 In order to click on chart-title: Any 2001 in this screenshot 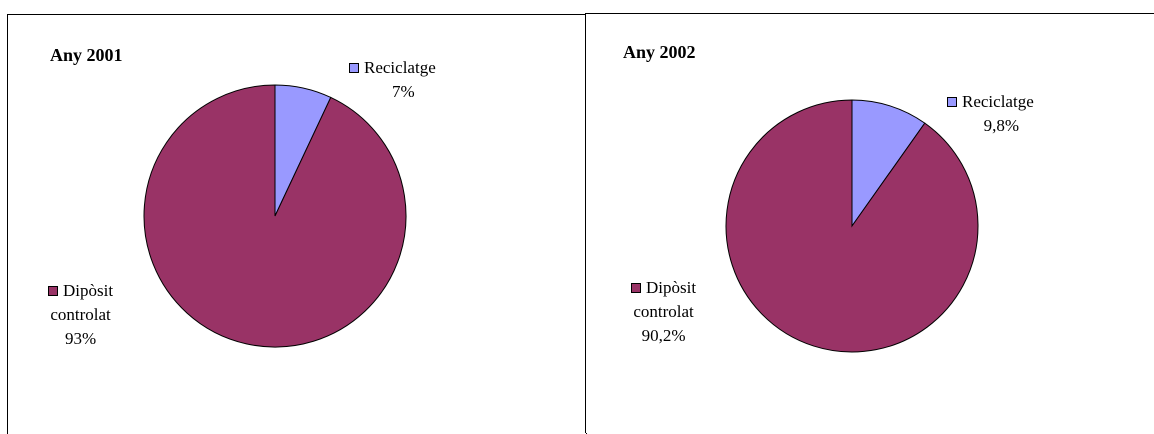, I will do `click(86, 55)`.